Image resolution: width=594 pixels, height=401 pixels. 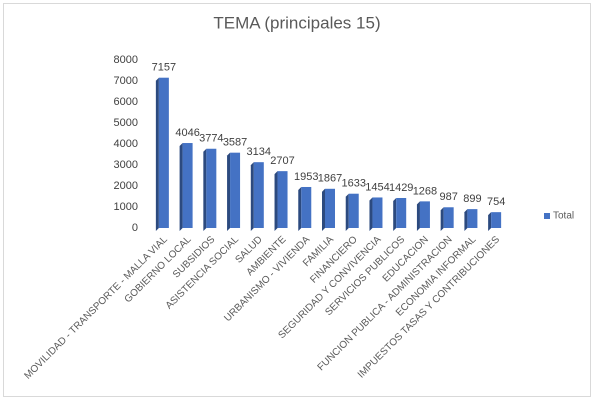 I want to click on y-tick-label: 1000, so click(x=126, y=207).